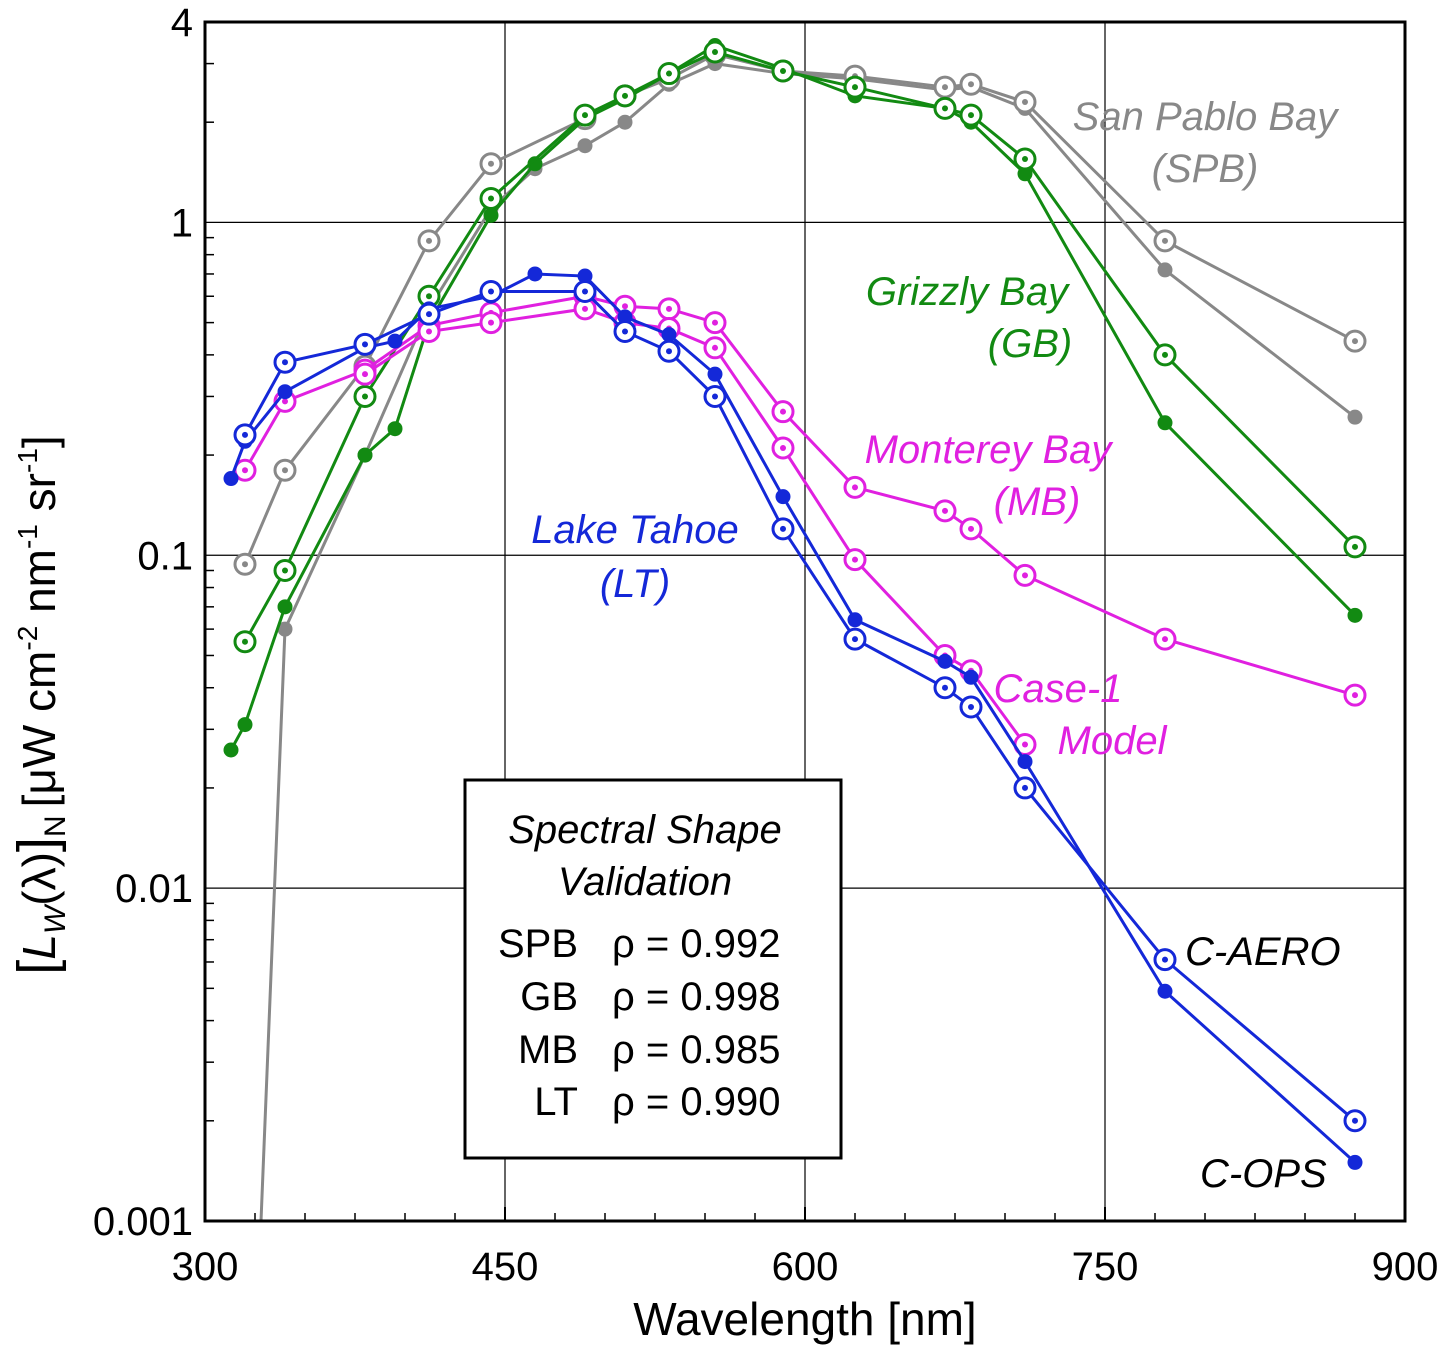  I want to click on y-tick-label: 0.1, so click(165, 556).